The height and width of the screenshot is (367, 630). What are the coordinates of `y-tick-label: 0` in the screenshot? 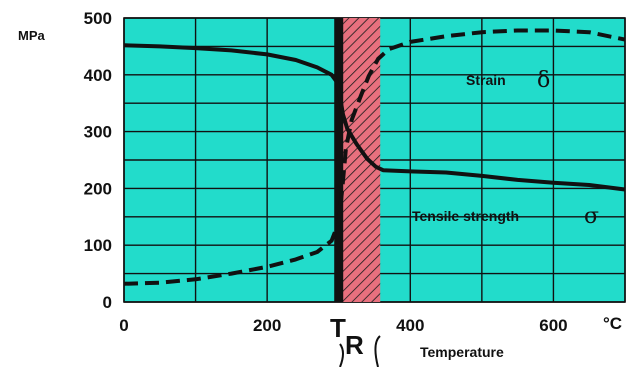 It's located at (107, 302).